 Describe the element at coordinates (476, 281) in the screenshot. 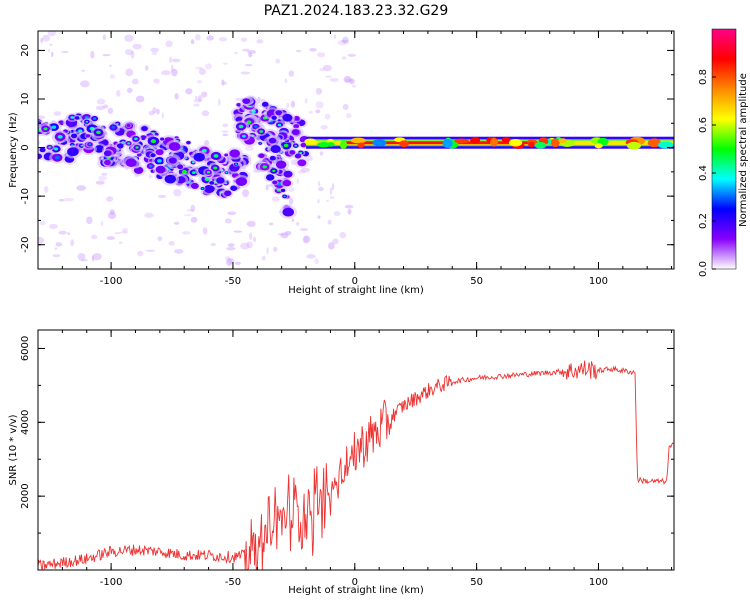

I see `spectrogram-x-tick-label: 50` at that location.